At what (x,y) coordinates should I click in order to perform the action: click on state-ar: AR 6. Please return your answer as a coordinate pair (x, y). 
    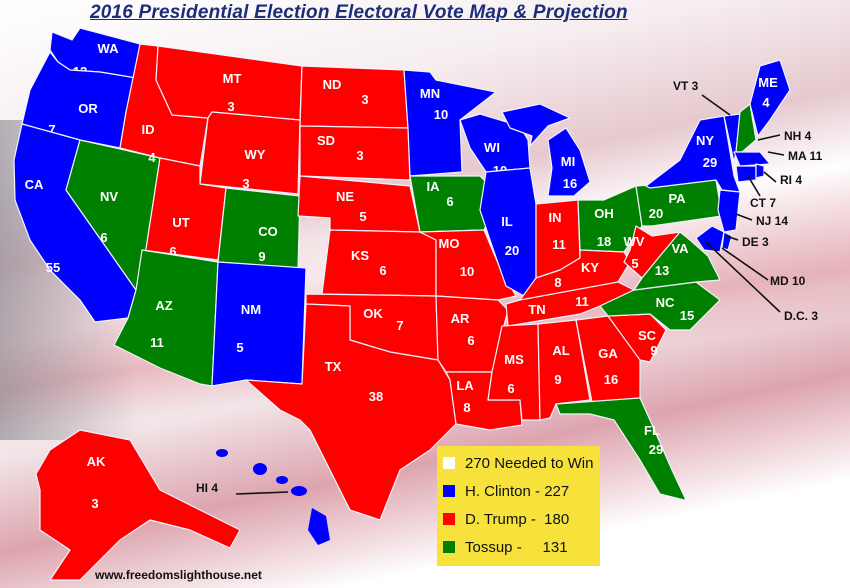
    Looking at the image, I should click on (472, 334).